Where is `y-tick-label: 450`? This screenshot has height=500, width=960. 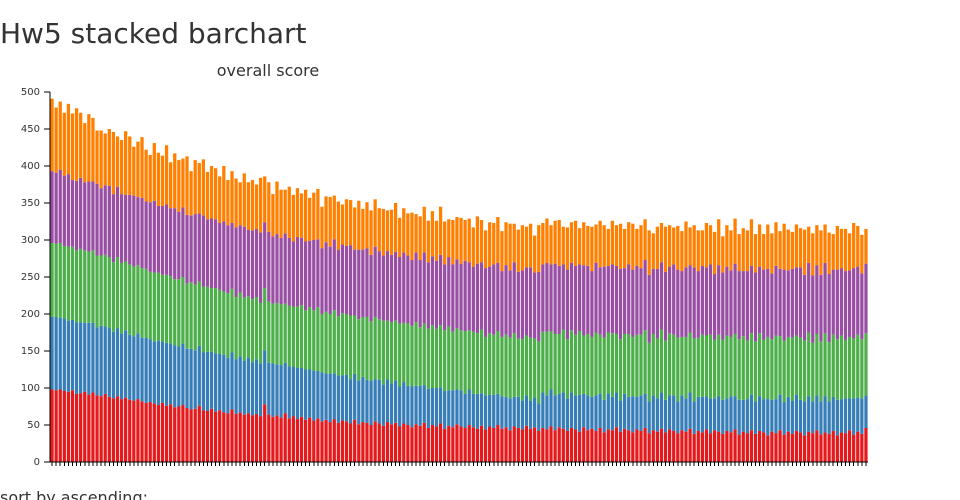 y-tick-label: 450 is located at coordinates (30, 129).